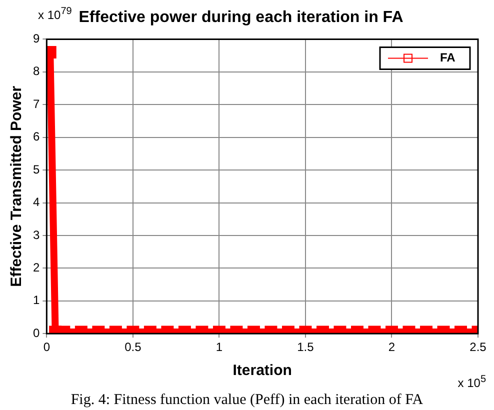  What do you see at coordinates (478, 347) in the screenshot?
I see `x-tick-label: 2.5` at bounding box center [478, 347].